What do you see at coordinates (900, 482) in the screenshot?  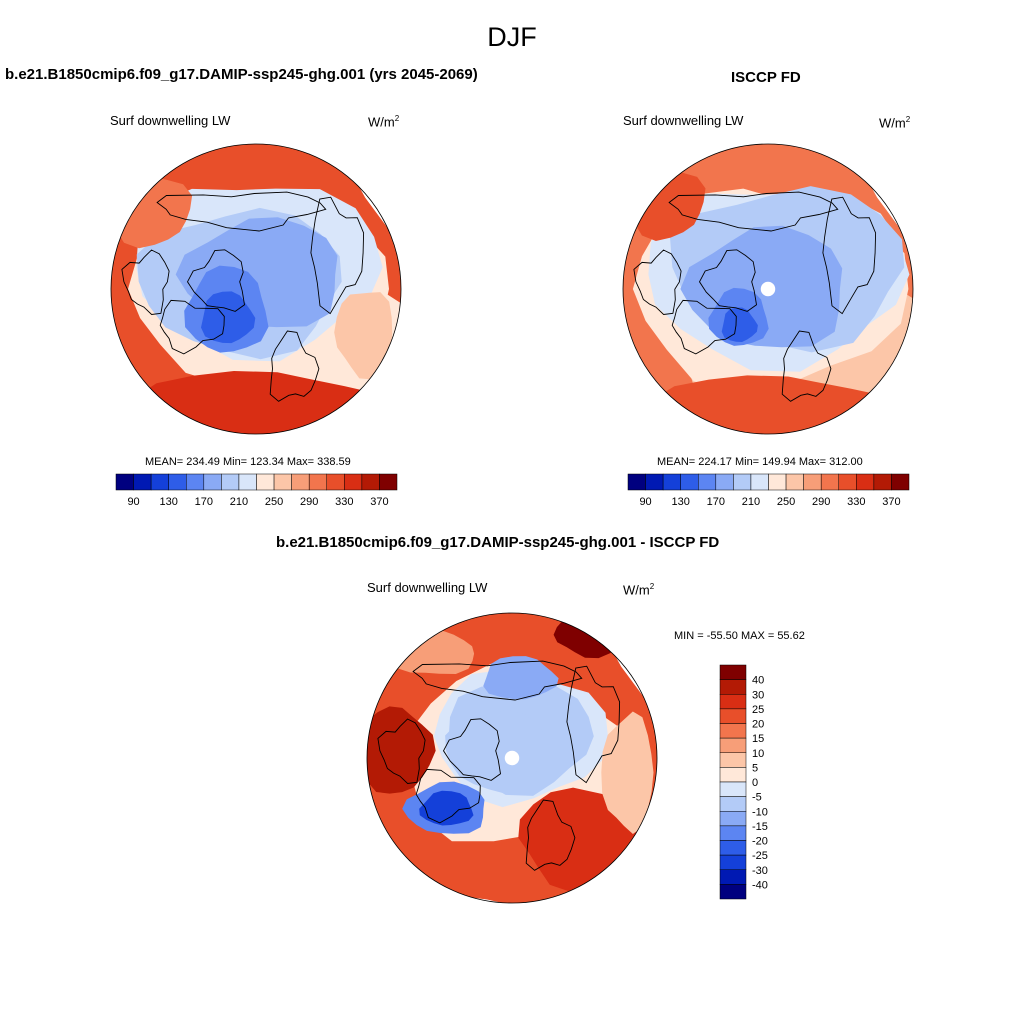 I see `obs-colorbar-color-box` at bounding box center [900, 482].